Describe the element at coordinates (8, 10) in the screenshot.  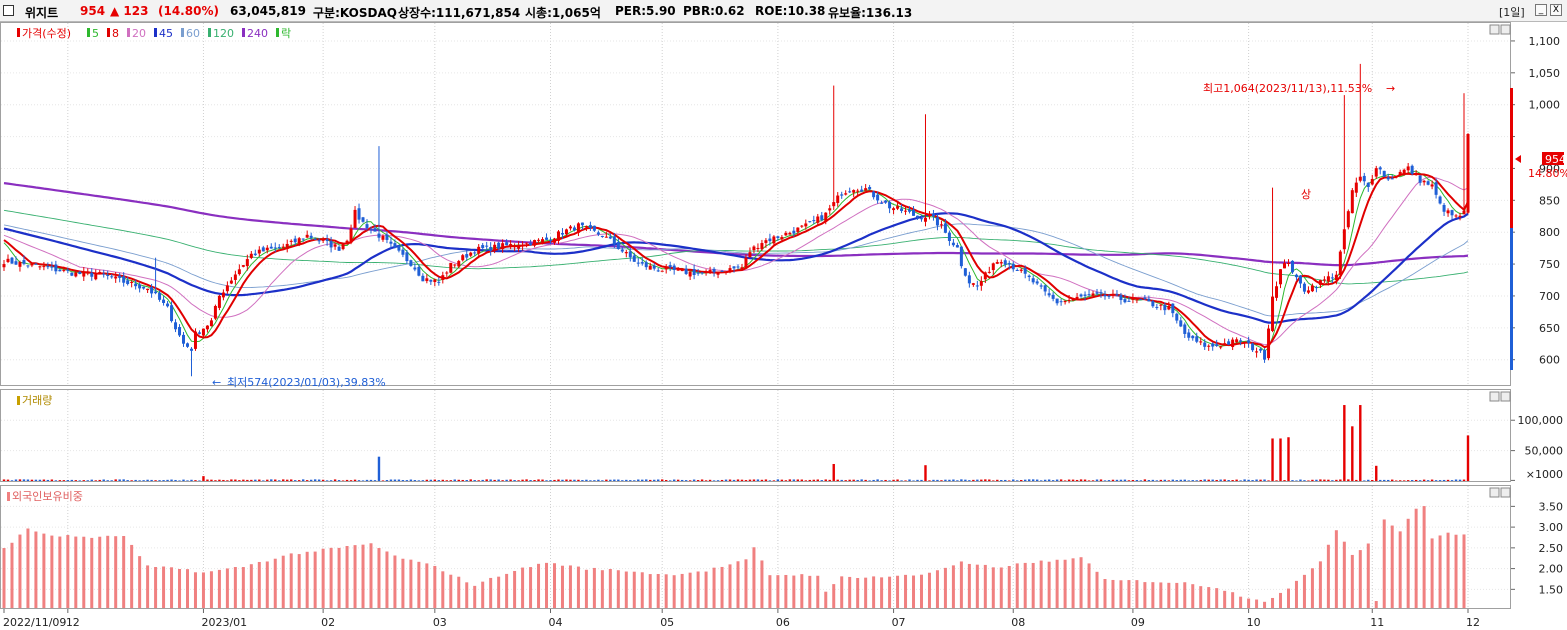
I see `window-checkbox` at that location.